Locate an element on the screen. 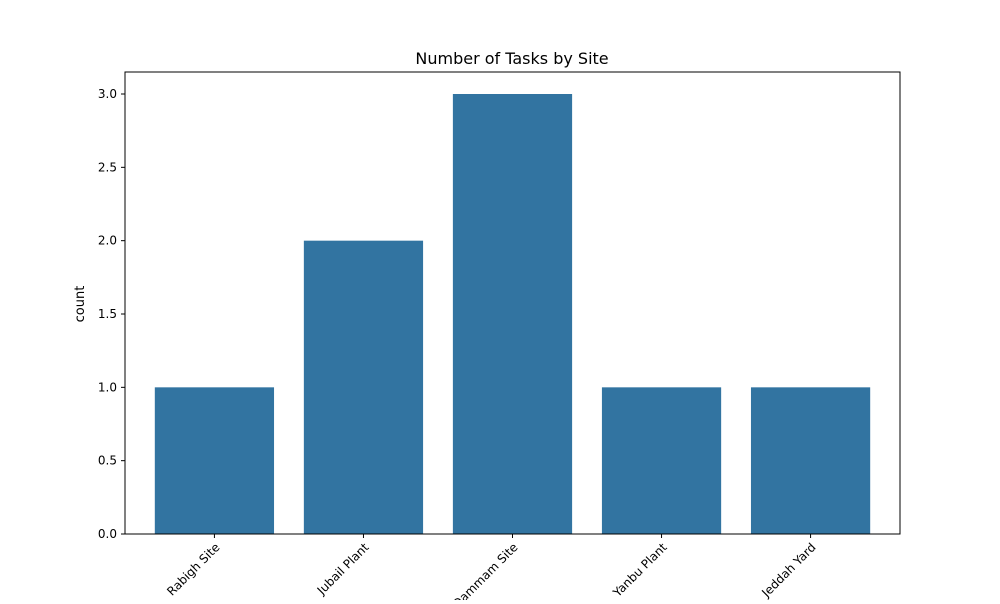 This screenshot has height=604, width=1000. bar-yanbu-plant is located at coordinates (661, 460).